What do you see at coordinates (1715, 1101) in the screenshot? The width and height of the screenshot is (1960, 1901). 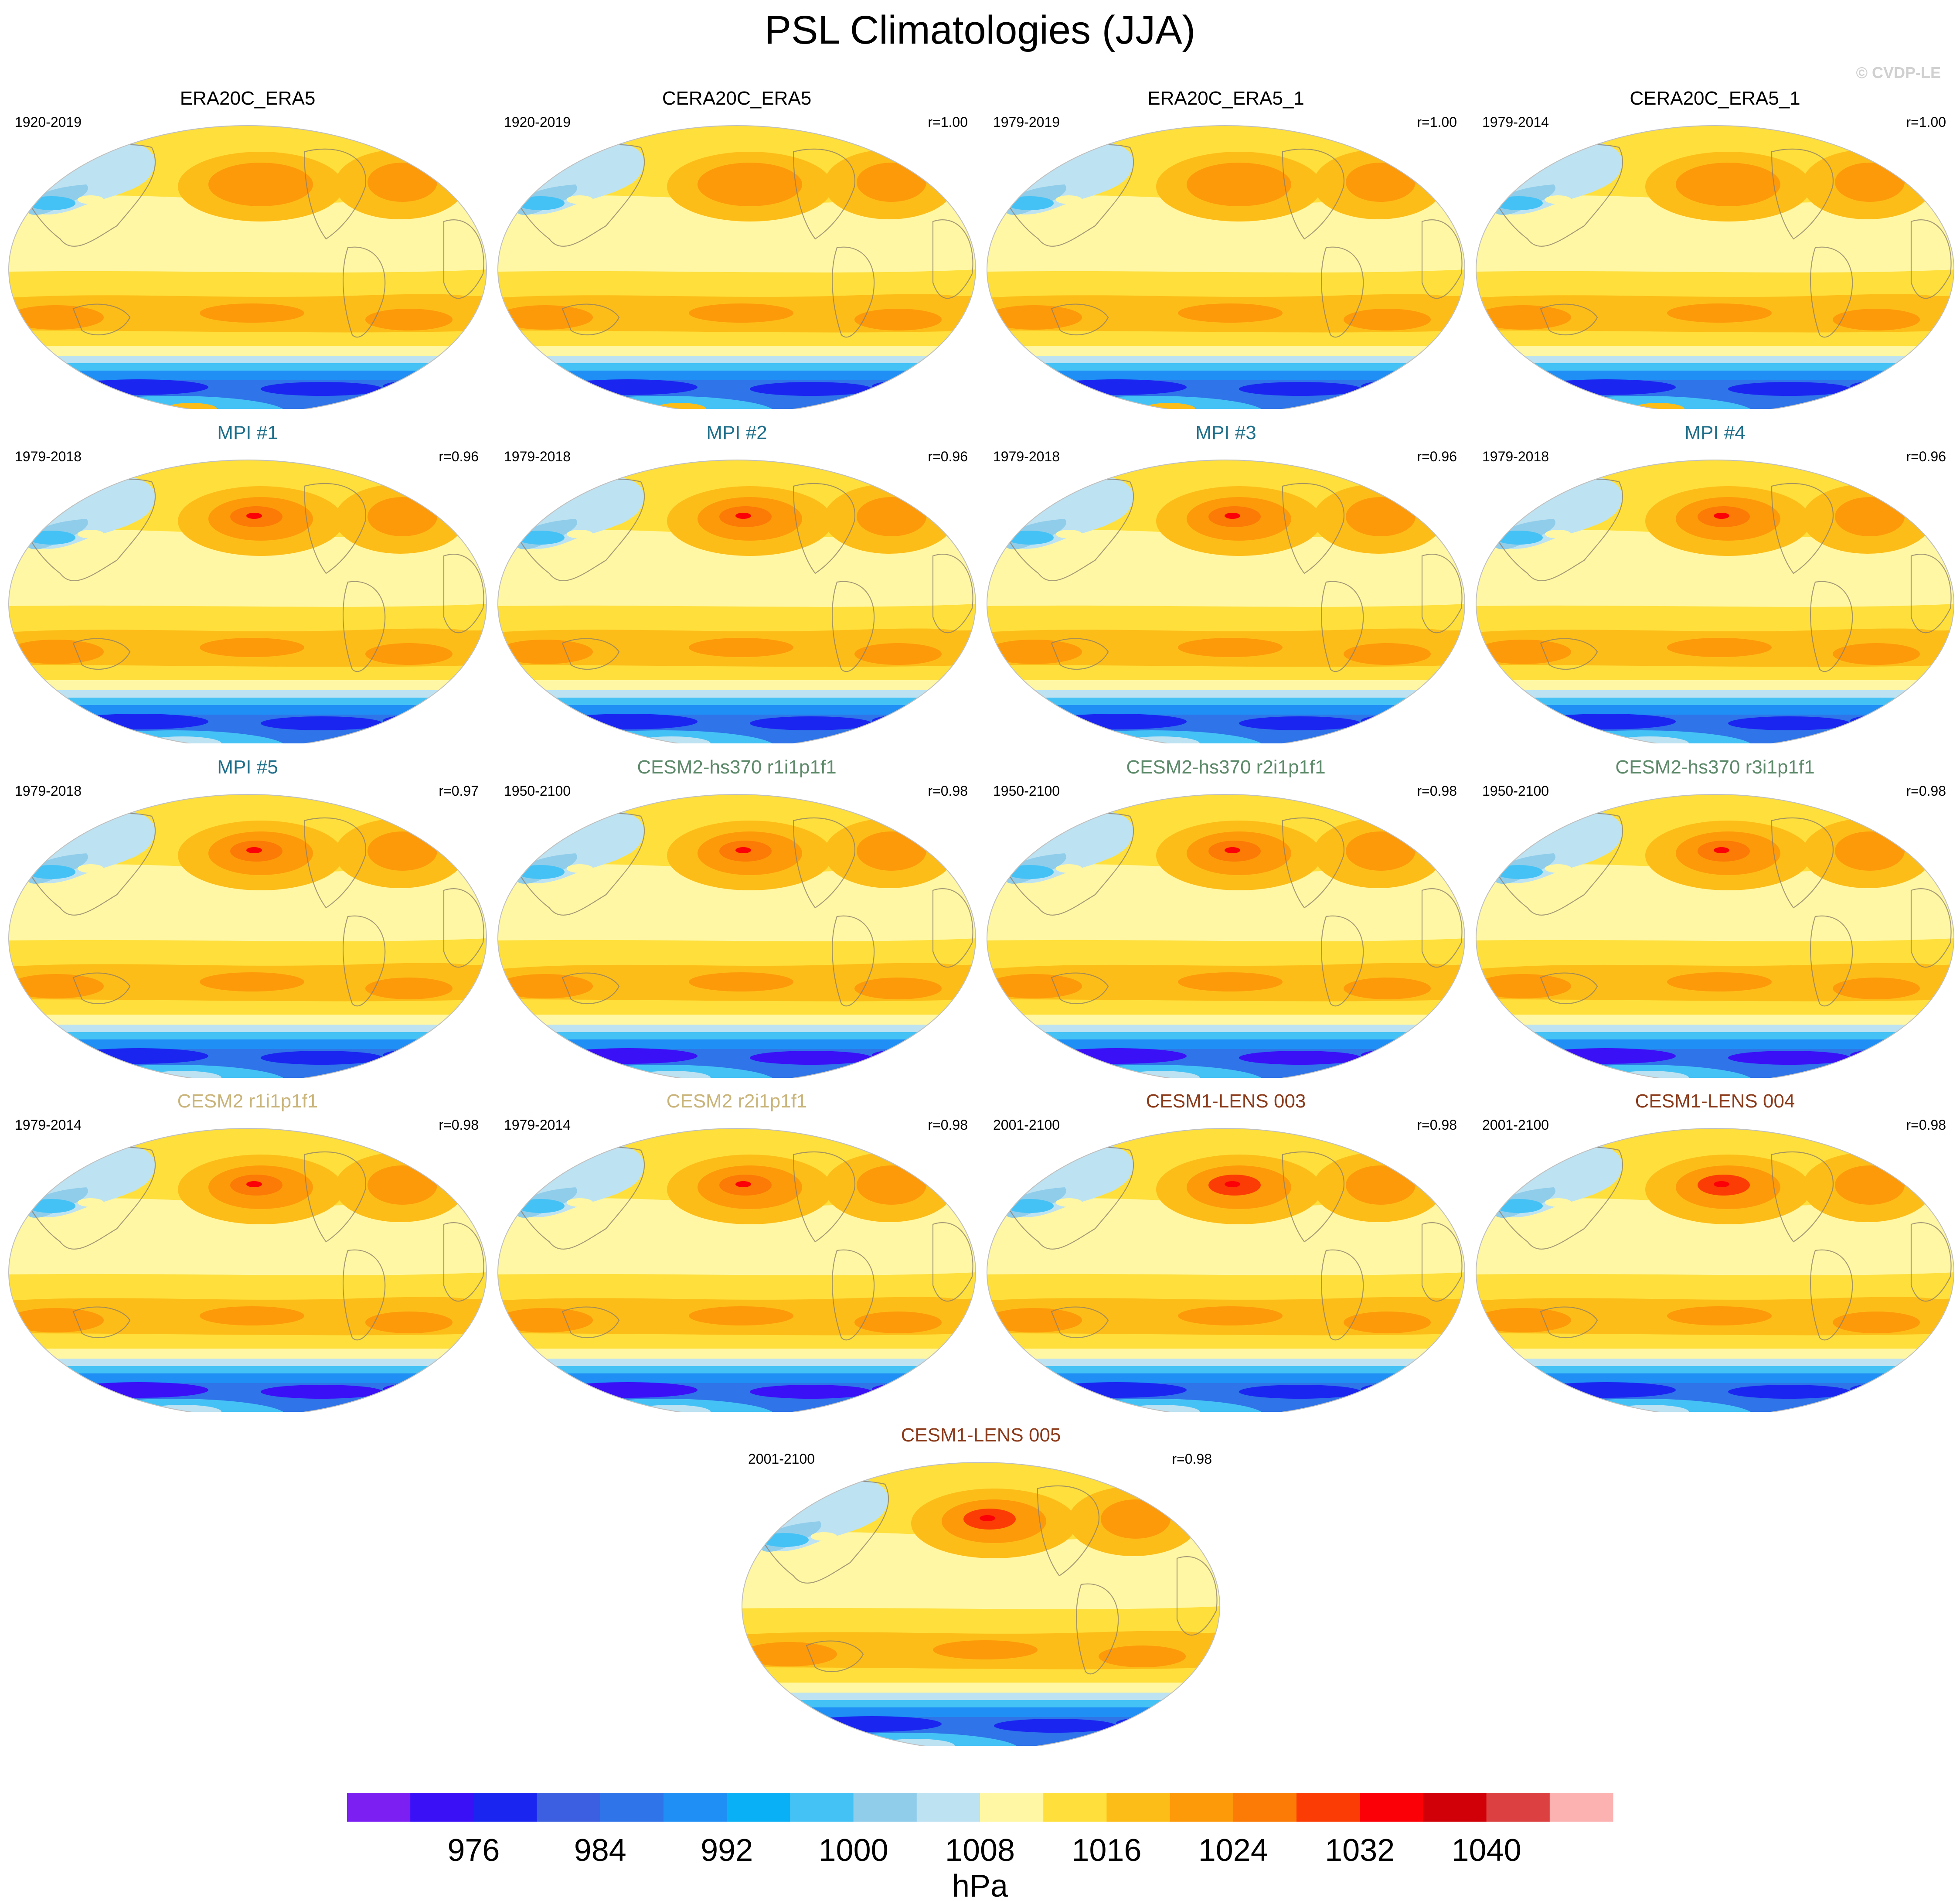 I see `panel-title: CESM1-LENS 004` at bounding box center [1715, 1101].